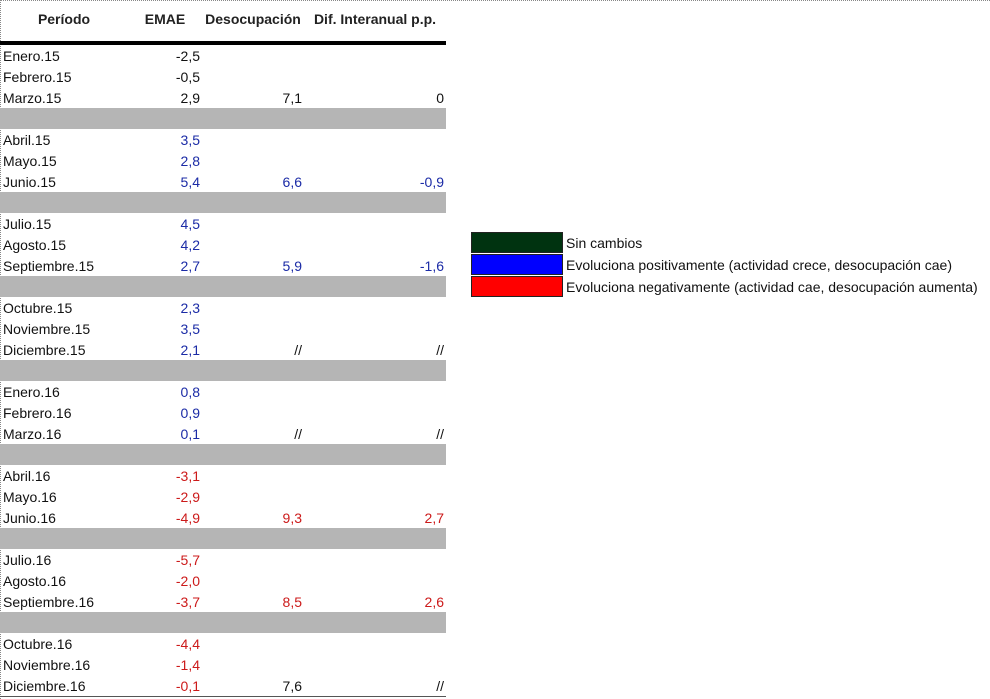  I want to click on cell-emae: -3,7, so click(187, 601).